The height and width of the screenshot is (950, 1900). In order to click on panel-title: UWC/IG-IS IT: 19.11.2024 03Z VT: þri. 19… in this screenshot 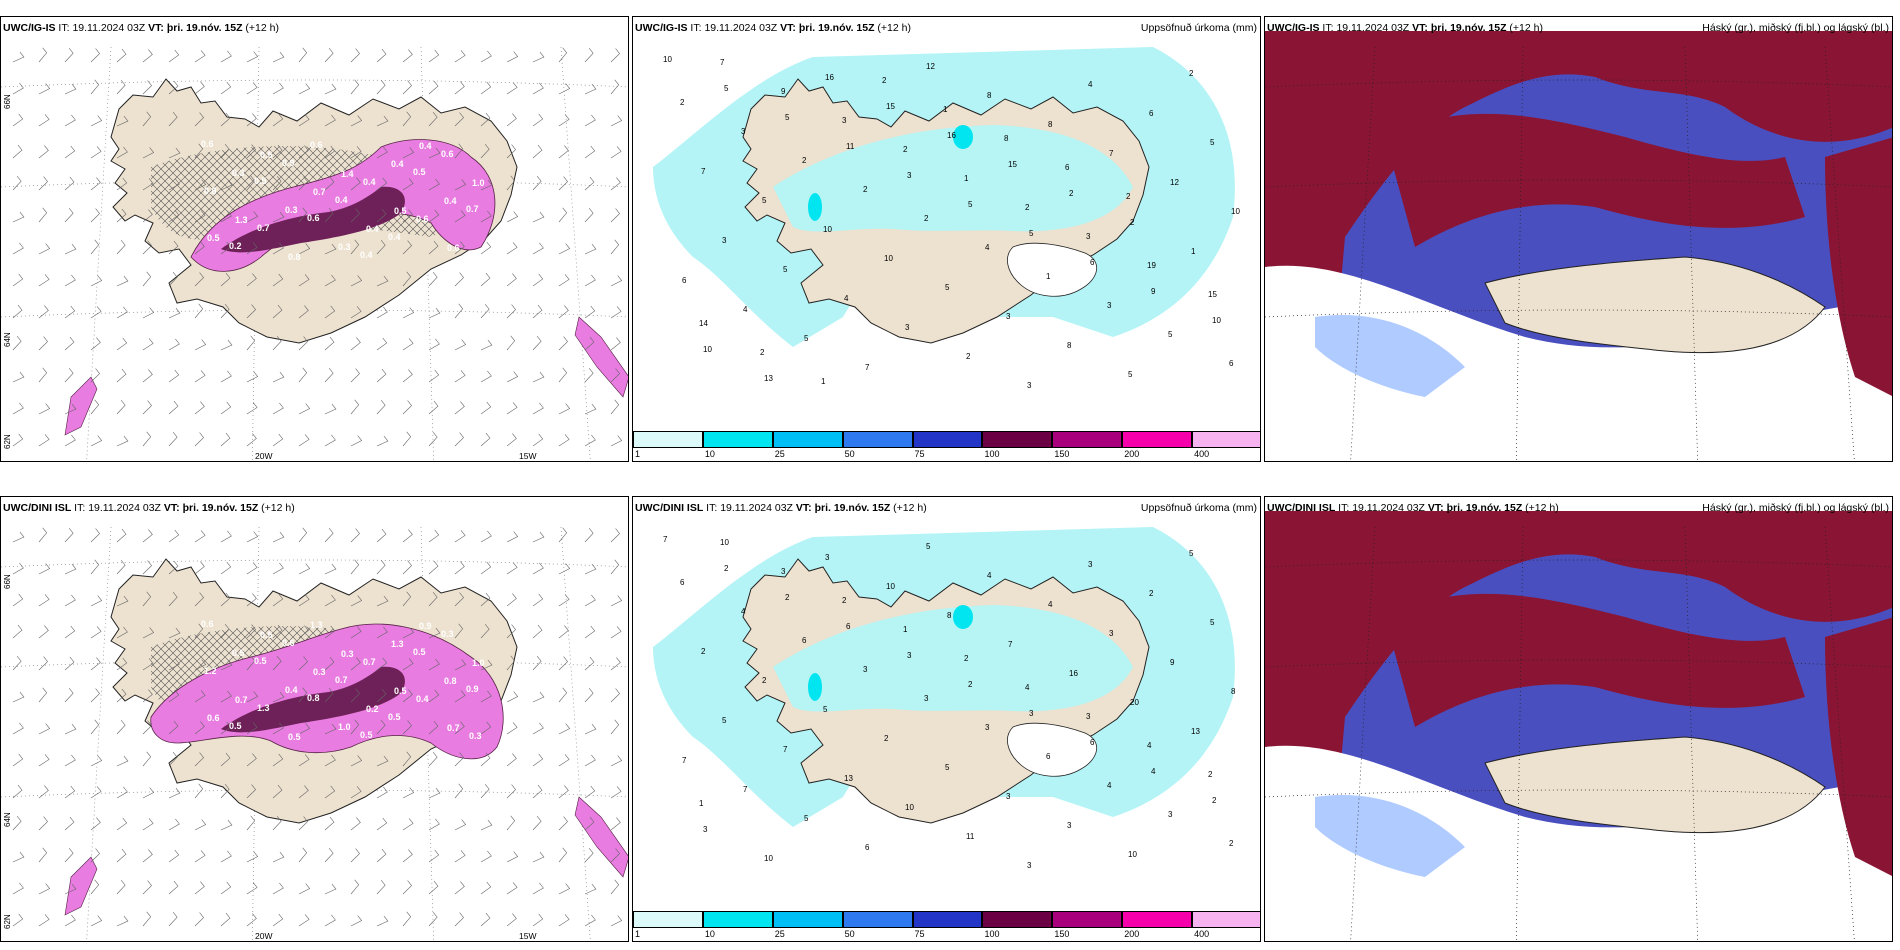, I will do `click(773, 28)`.